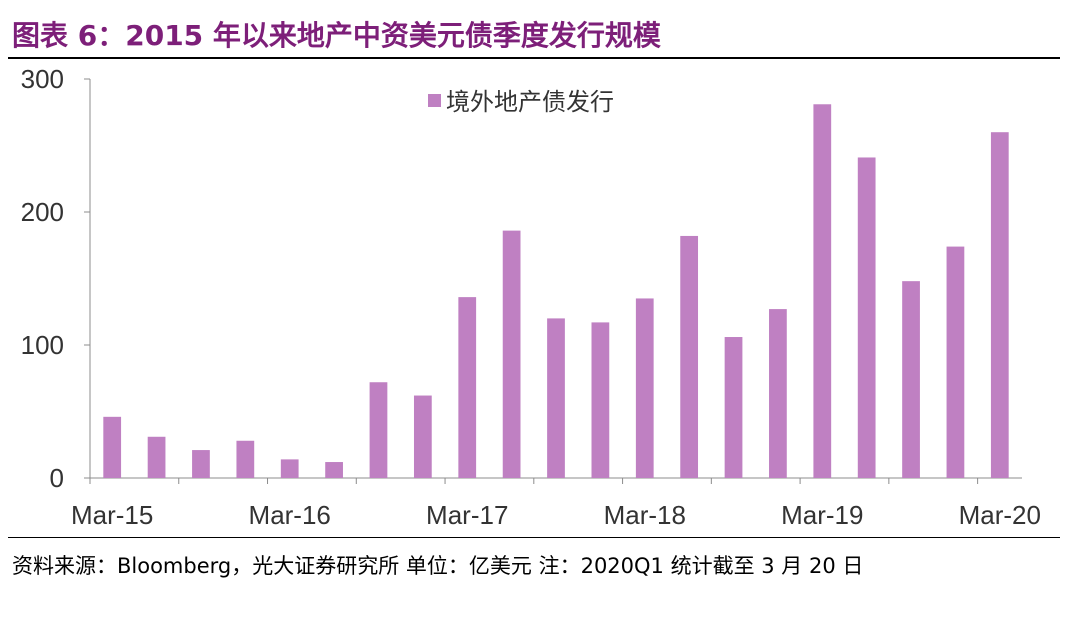  Describe the element at coordinates (290, 515) in the screenshot. I see `x-tick-label: Mar-16` at that location.